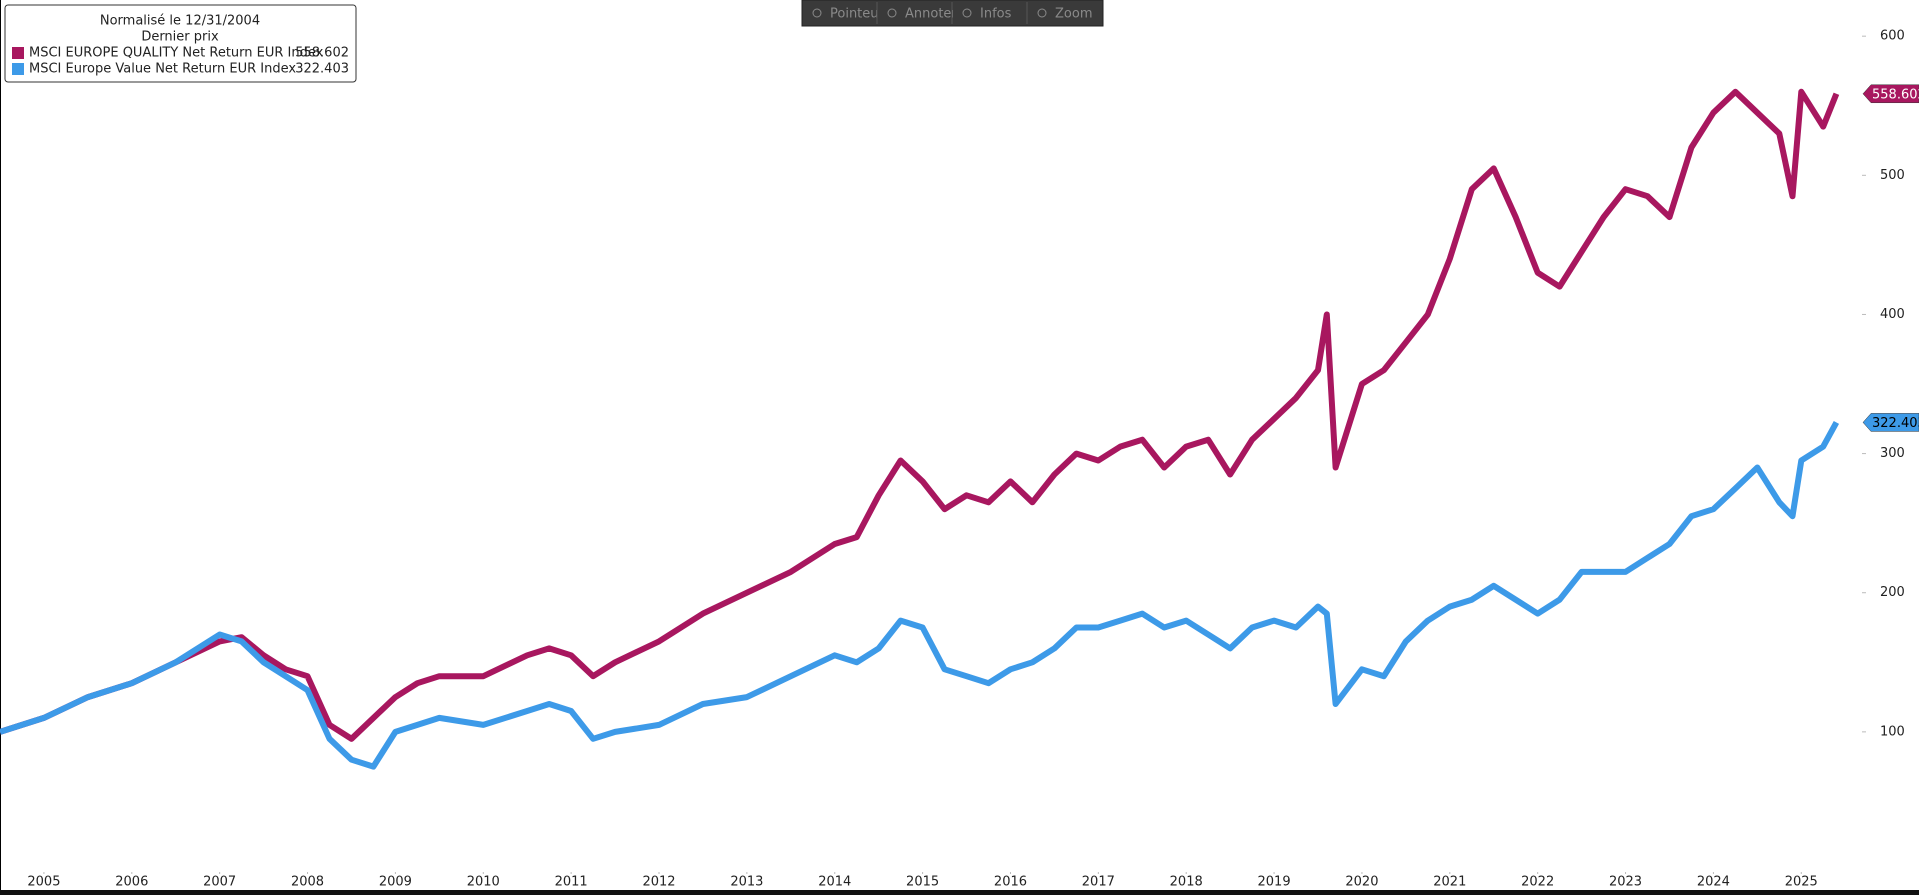 This screenshot has width=1919, height=895. What do you see at coordinates (996, 14) in the screenshot?
I see `toolbar-label: Infos` at bounding box center [996, 14].